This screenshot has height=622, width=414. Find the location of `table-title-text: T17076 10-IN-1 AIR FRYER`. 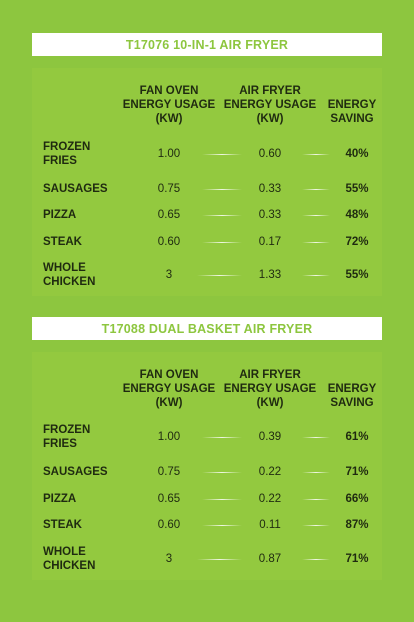

table-title-text: T17076 10-IN-1 AIR FRYER is located at coordinates (207, 44).